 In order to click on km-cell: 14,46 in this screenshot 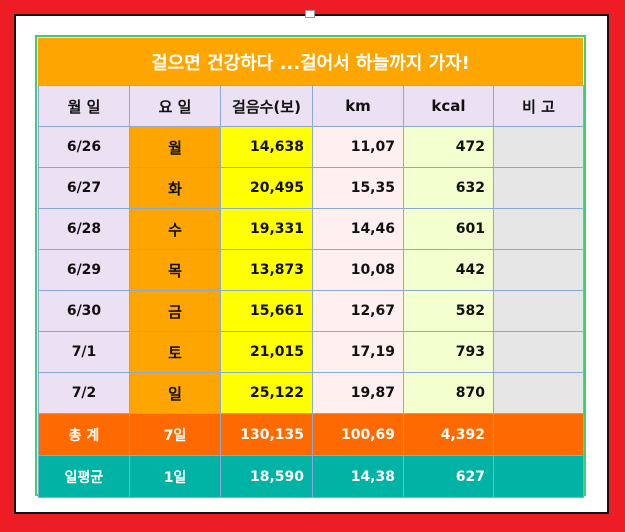, I will do `click(358, 229)`.